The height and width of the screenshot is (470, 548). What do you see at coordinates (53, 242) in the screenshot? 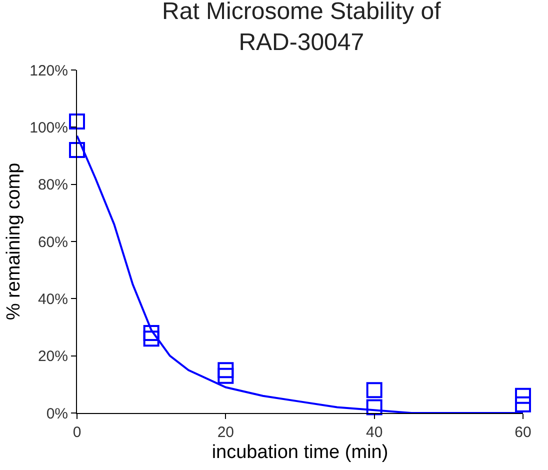
I see `y-tick-label: 60%` at bounding box center [53, 242].